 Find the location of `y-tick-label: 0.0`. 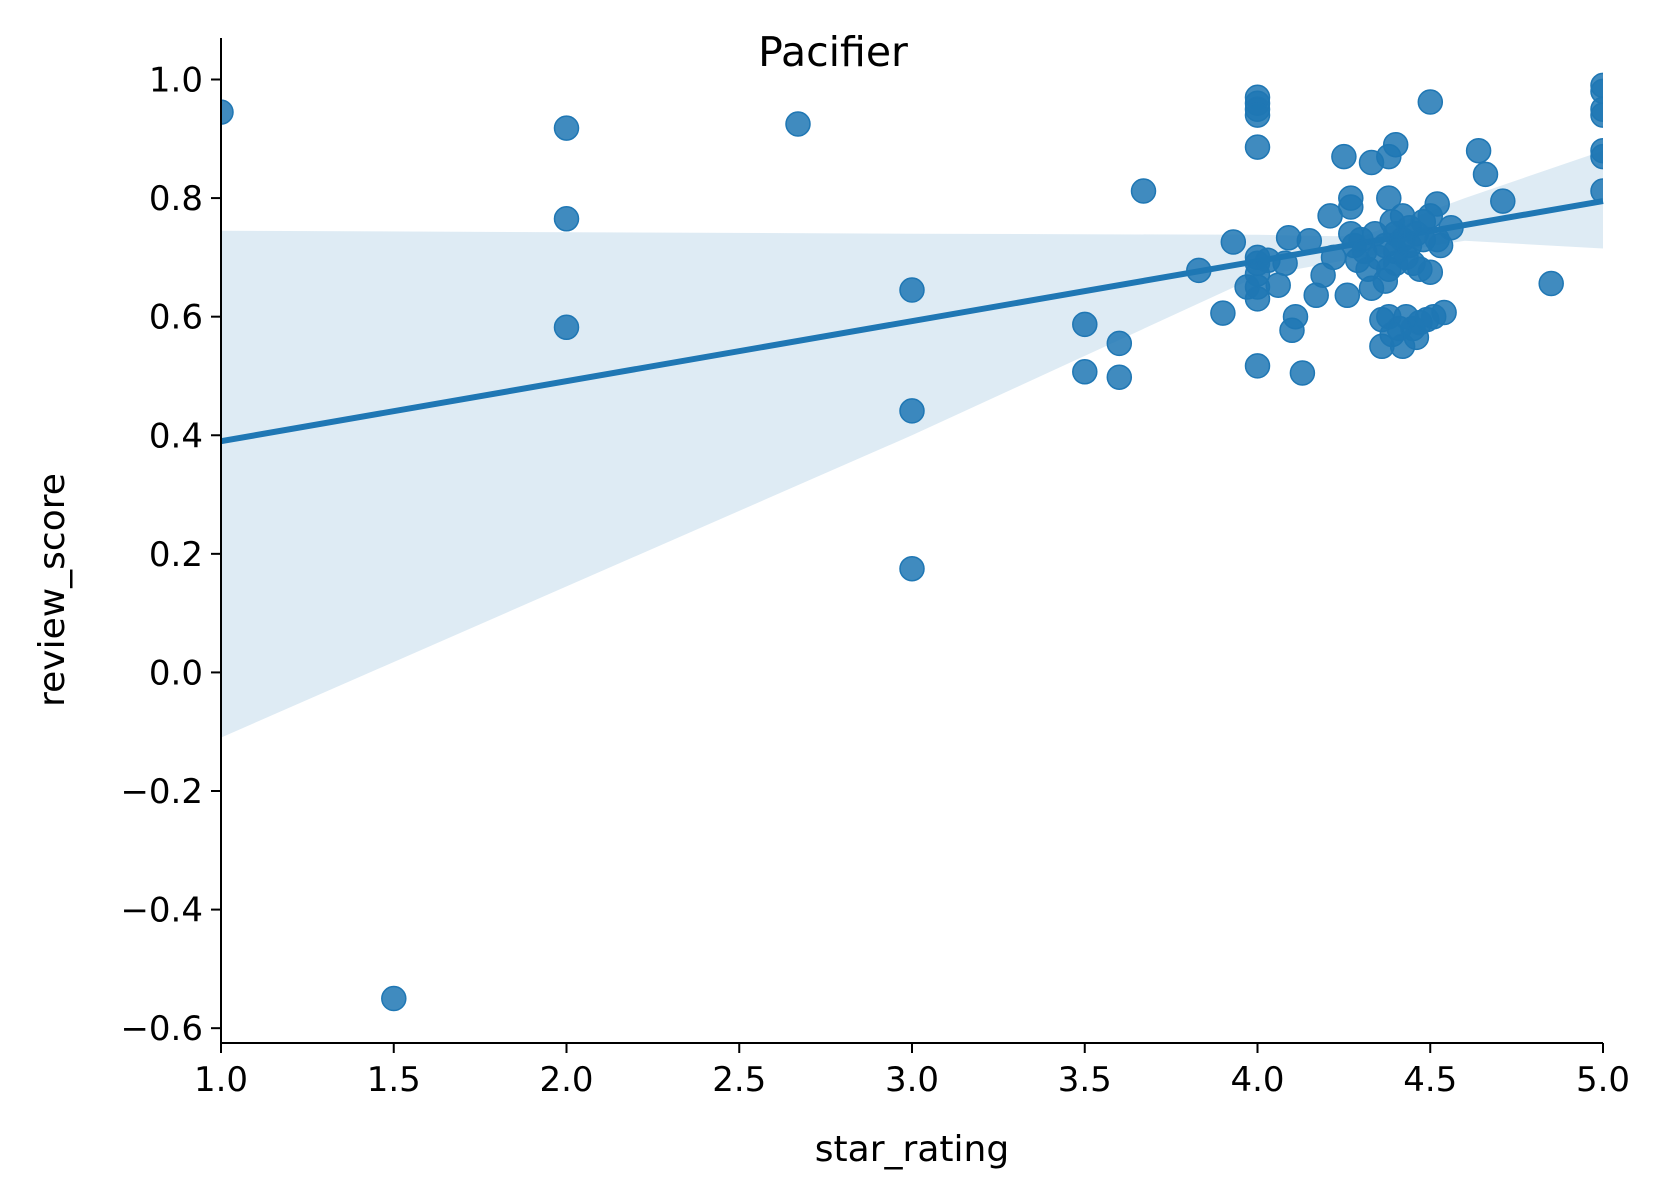

y-tick-label: 0.0 is located at coordinates (176, 673).